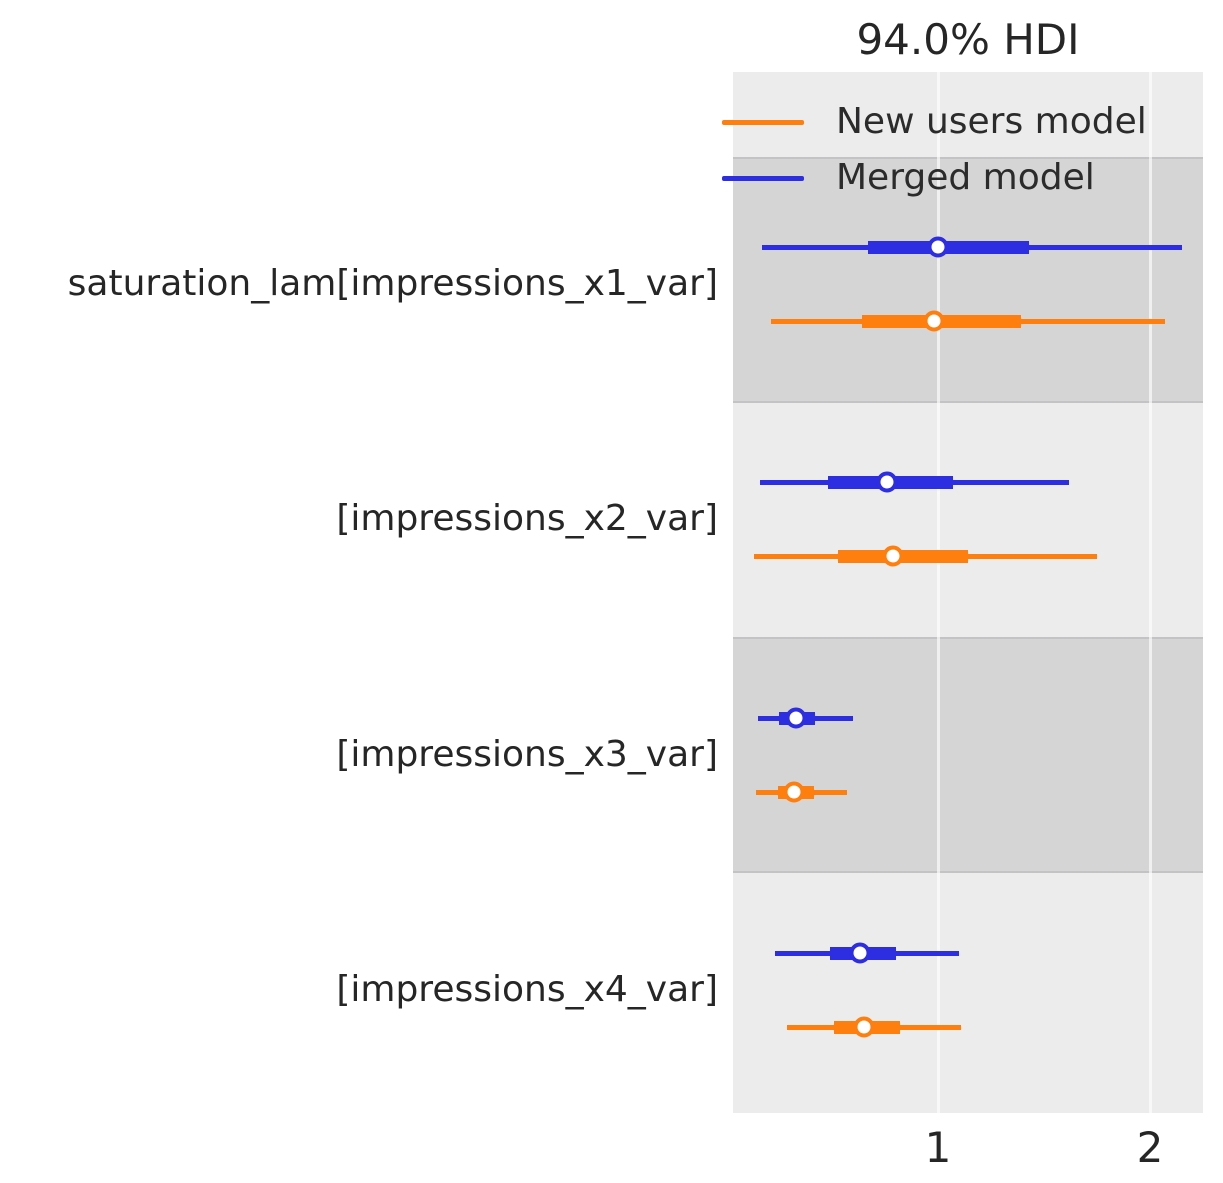  I want to click on quartile-line-merged-model, so click(949, 247).